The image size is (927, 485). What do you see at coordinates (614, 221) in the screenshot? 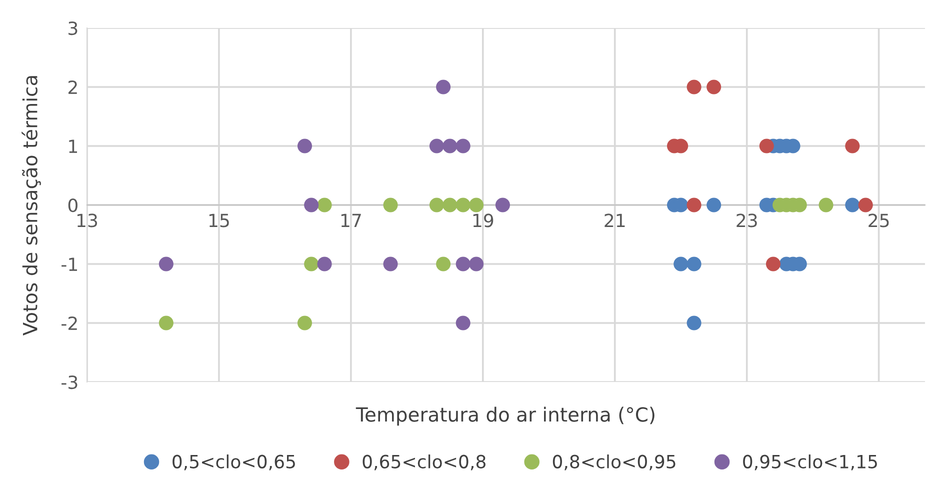
I see `x-tick-label: 21` at bounding box center [614, 221].